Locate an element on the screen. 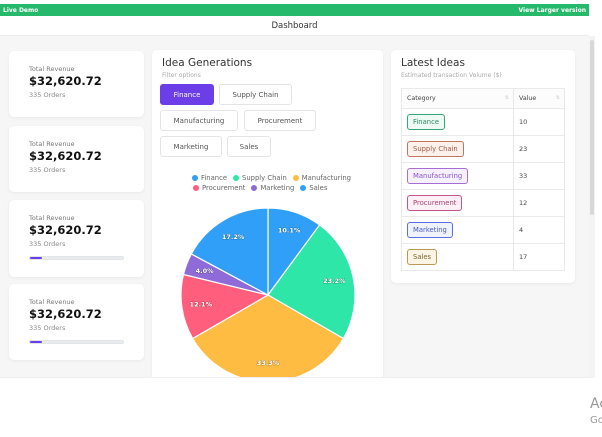 The height and width of the screenshot is (437, 602). filter-options-label: Filter options is located at coordinates (181, 75).